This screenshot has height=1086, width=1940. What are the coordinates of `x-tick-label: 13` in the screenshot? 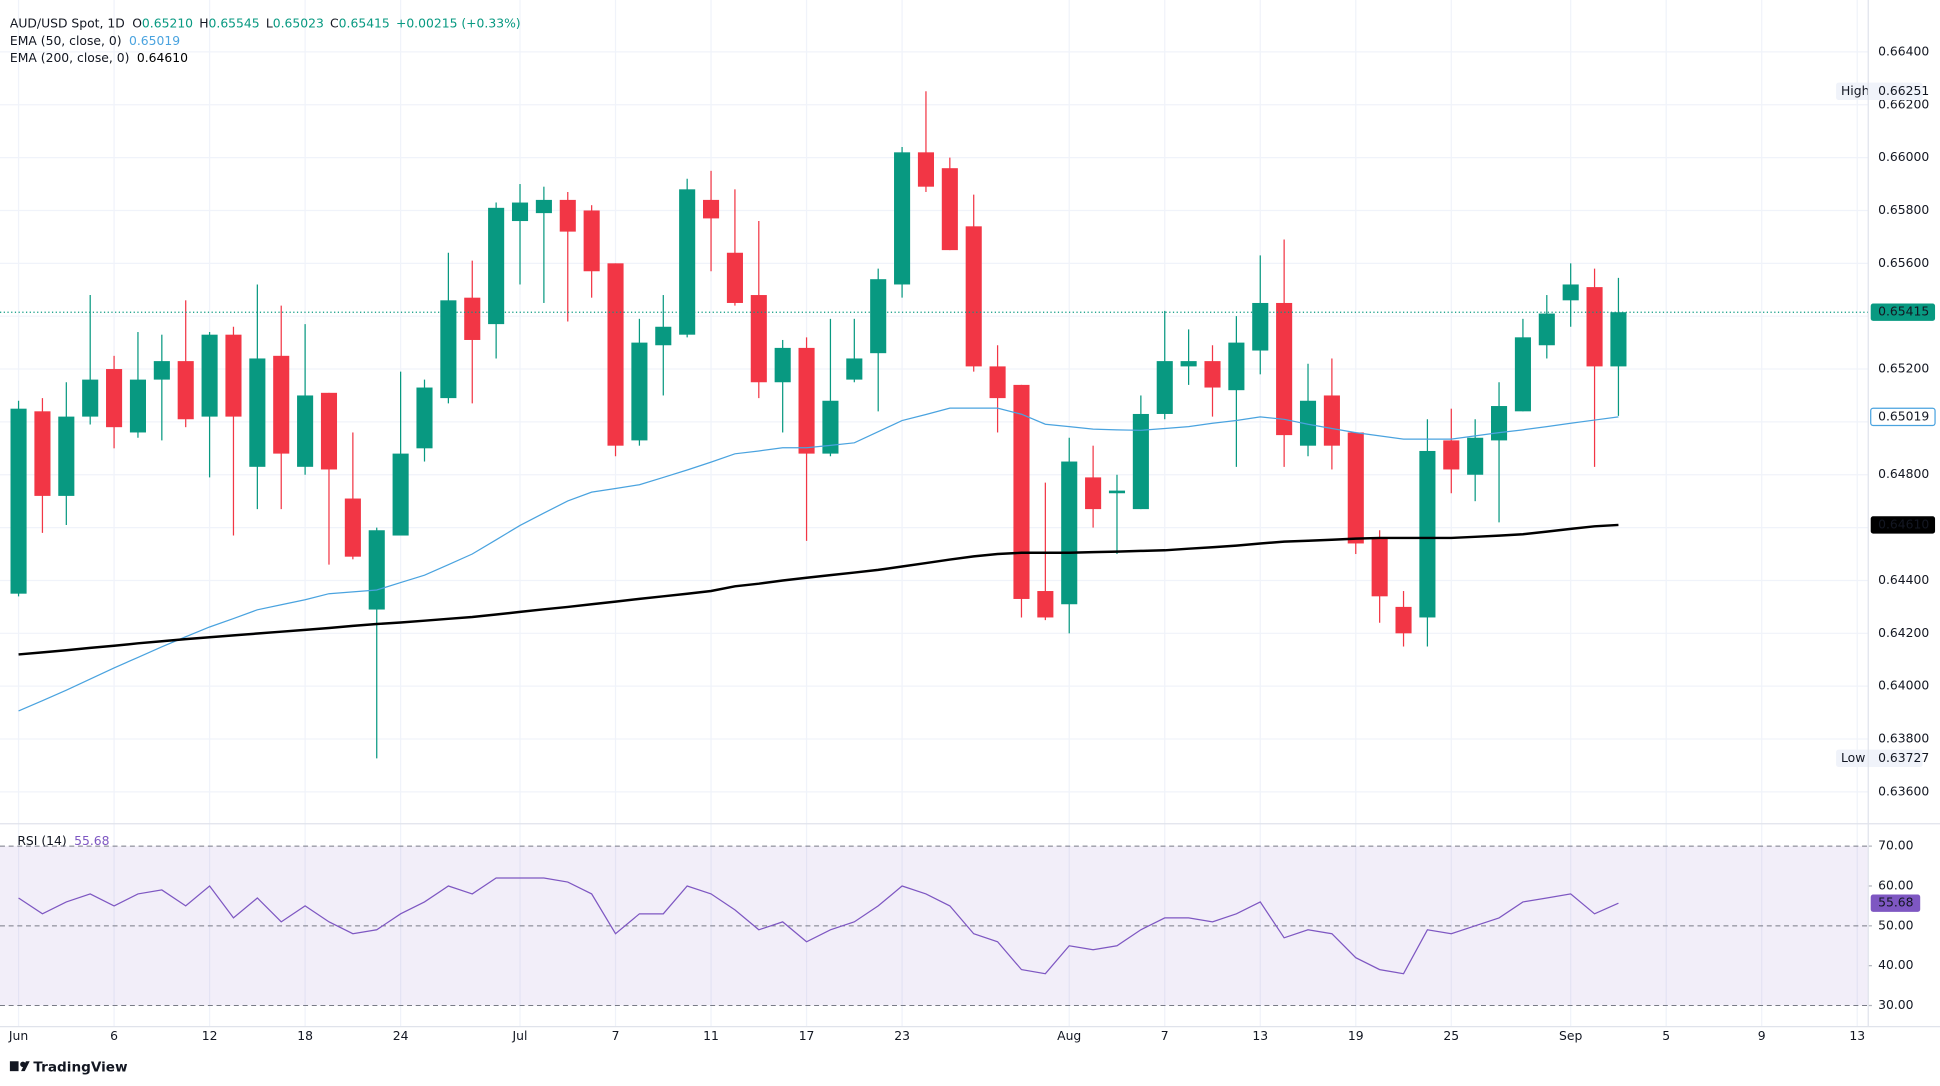 It's located at (1857, 1036).